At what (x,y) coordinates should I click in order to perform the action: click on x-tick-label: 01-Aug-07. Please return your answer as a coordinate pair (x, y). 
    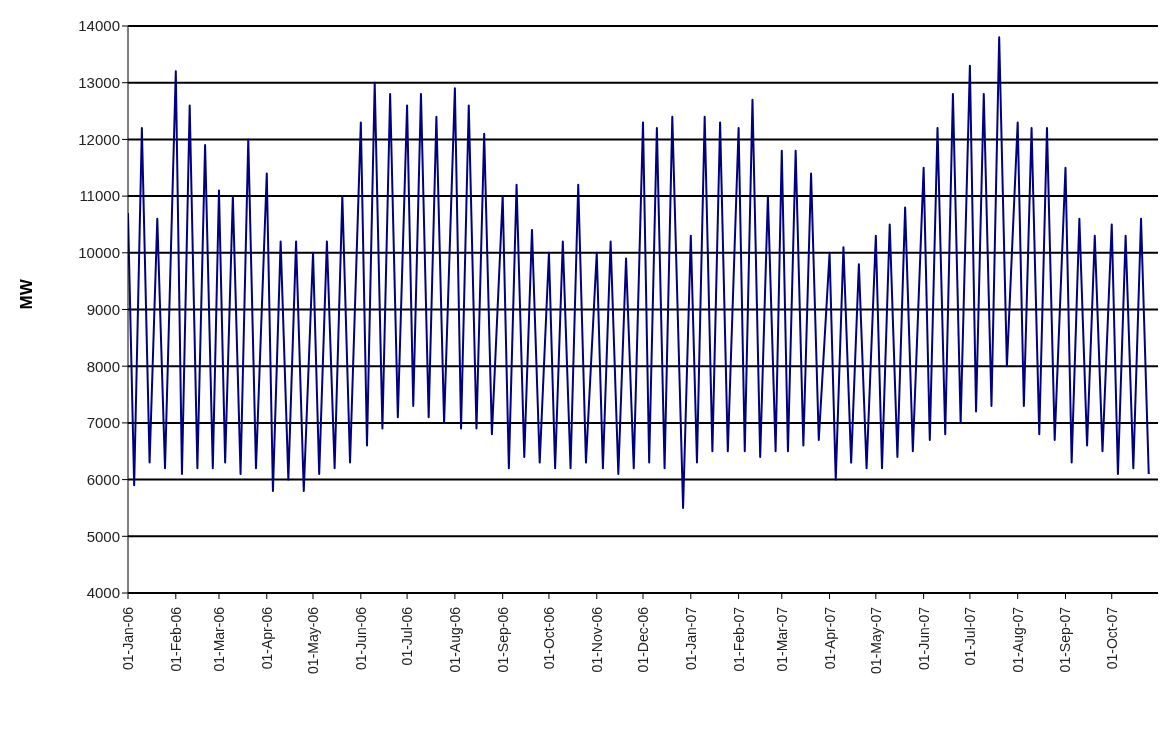
    Looking at the image, I should click on (1017, 639).